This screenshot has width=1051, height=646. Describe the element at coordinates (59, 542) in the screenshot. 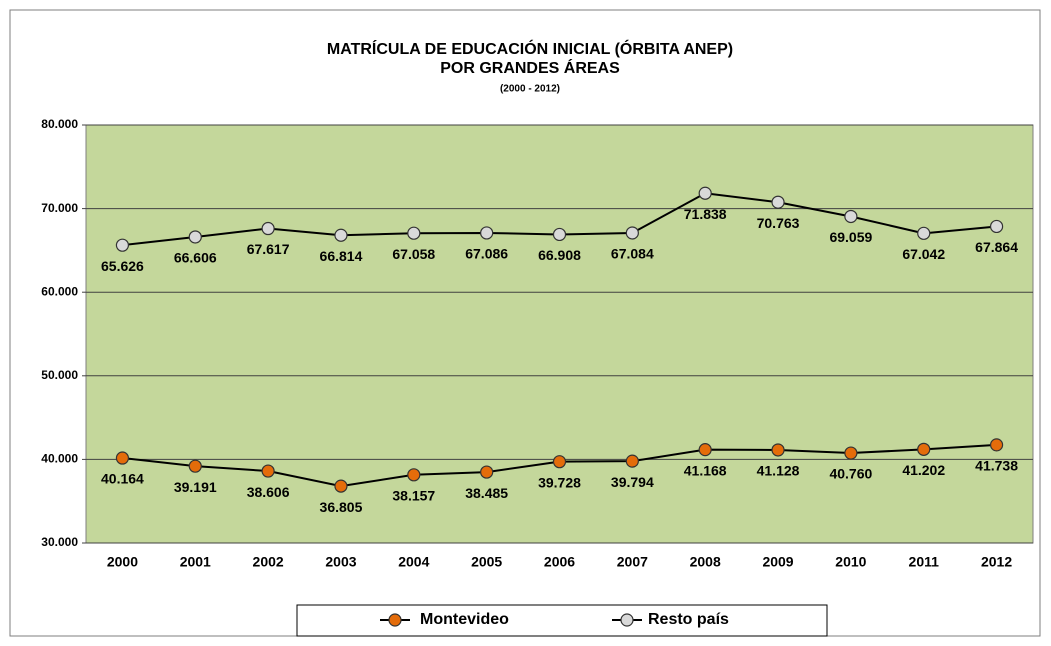

I see `y-tick-label: 30.000` at that location.